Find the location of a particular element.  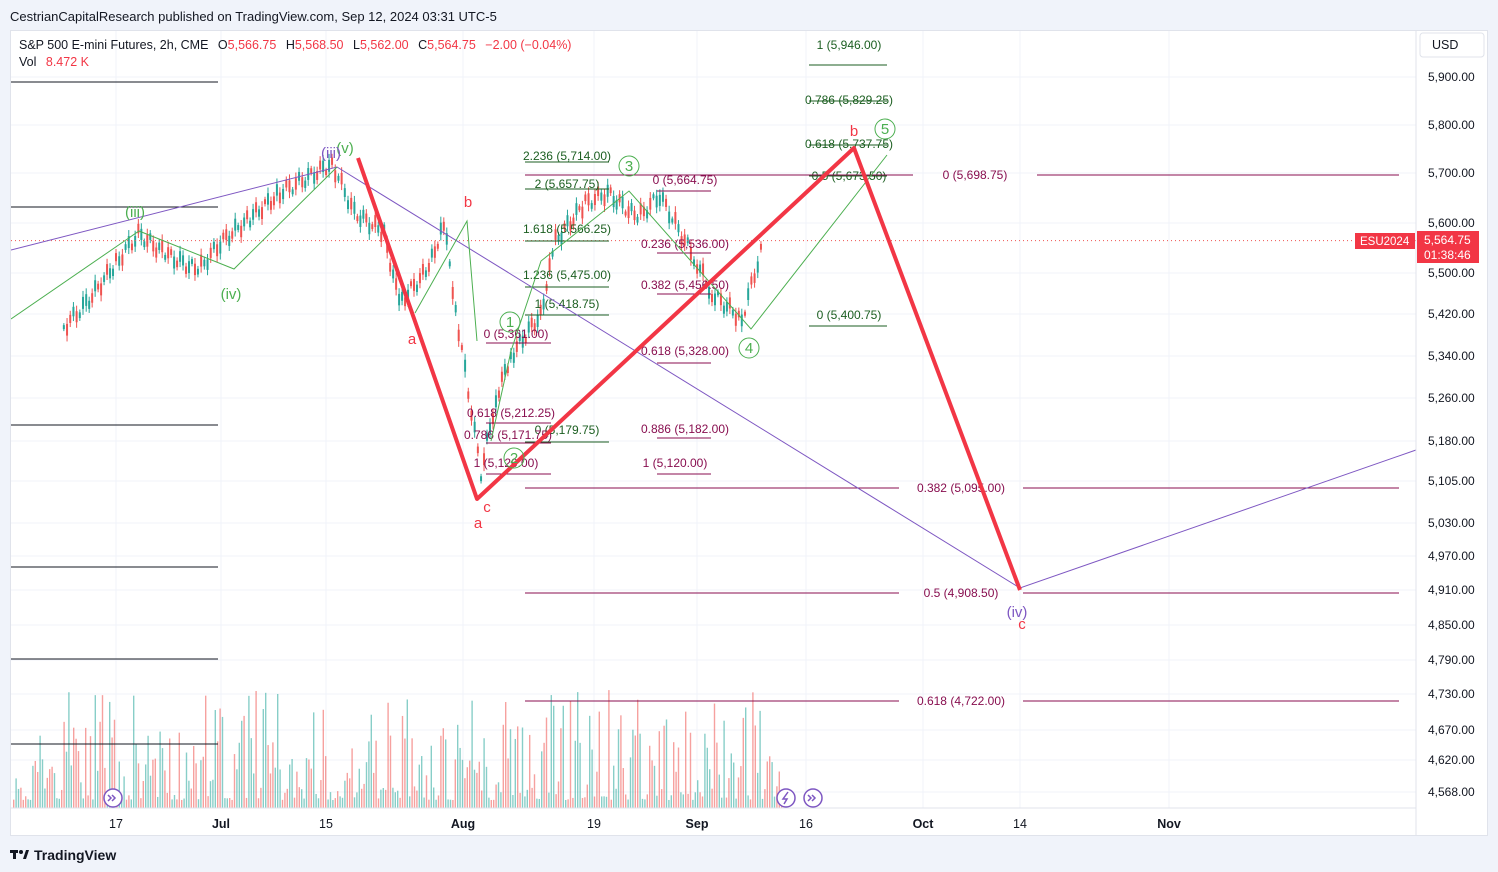

legend-o-label: O is located at coordinates (223, 45).